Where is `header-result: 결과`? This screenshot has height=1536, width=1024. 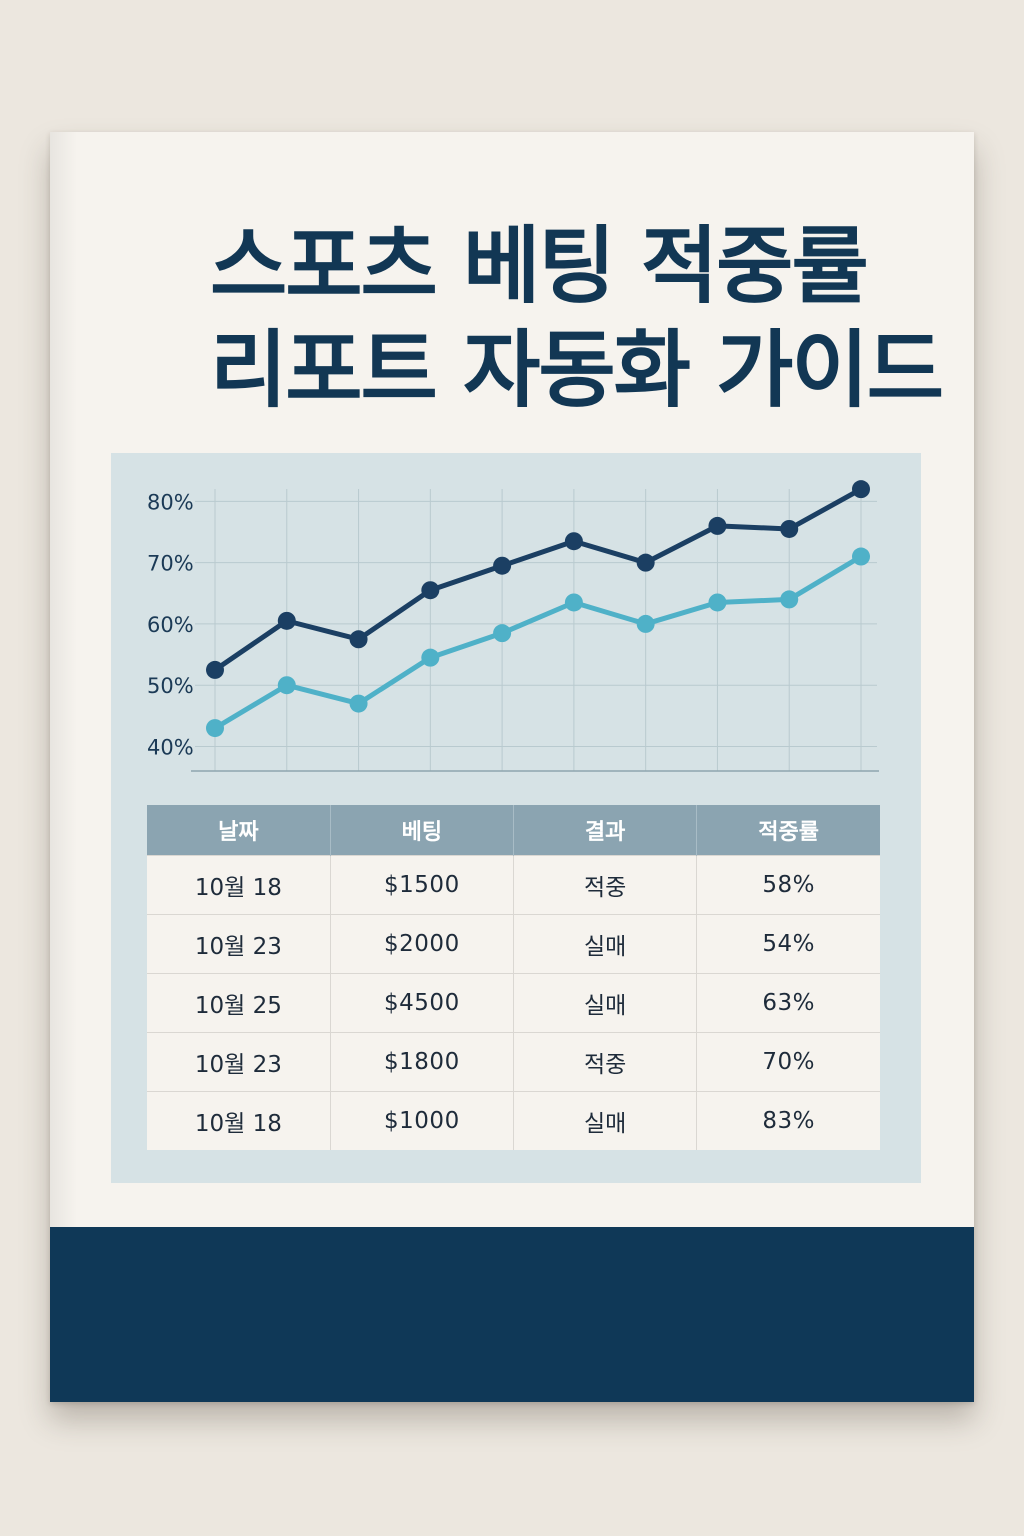 header-result: 결과 is located at coordinates (605, 830).